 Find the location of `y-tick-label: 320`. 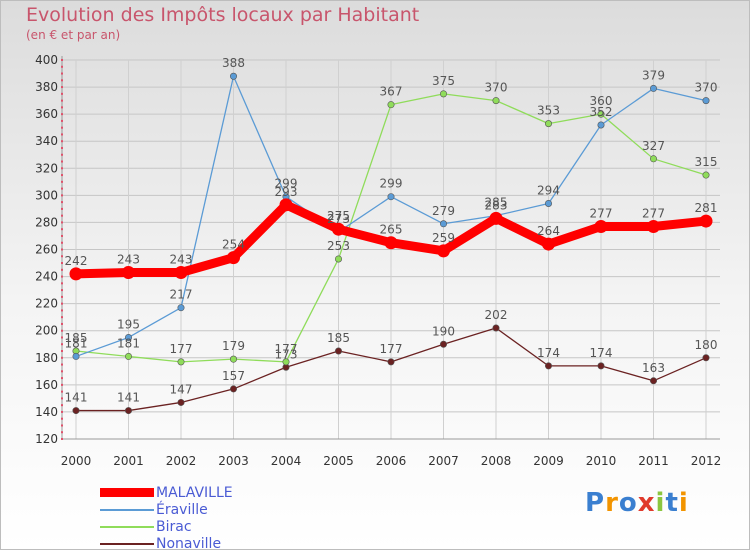

y-tick-label: 320 is located at coordinates (46, 168).